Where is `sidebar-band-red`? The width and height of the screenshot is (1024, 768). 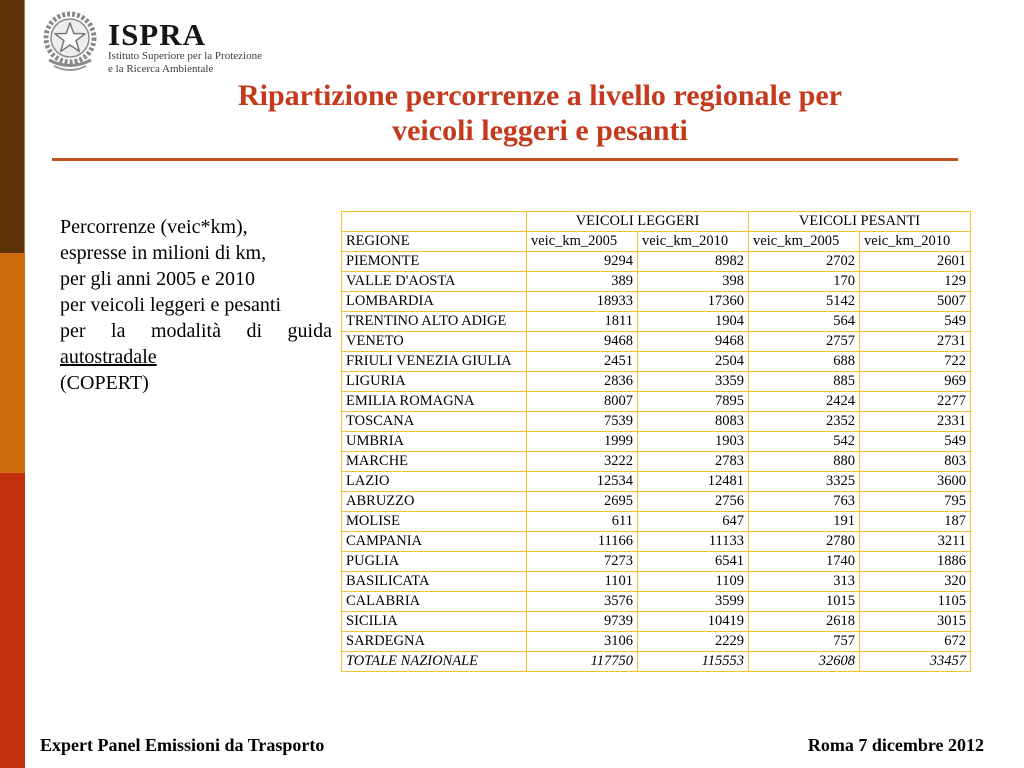
sidebar-band-red is located at coordinates (12, 620).